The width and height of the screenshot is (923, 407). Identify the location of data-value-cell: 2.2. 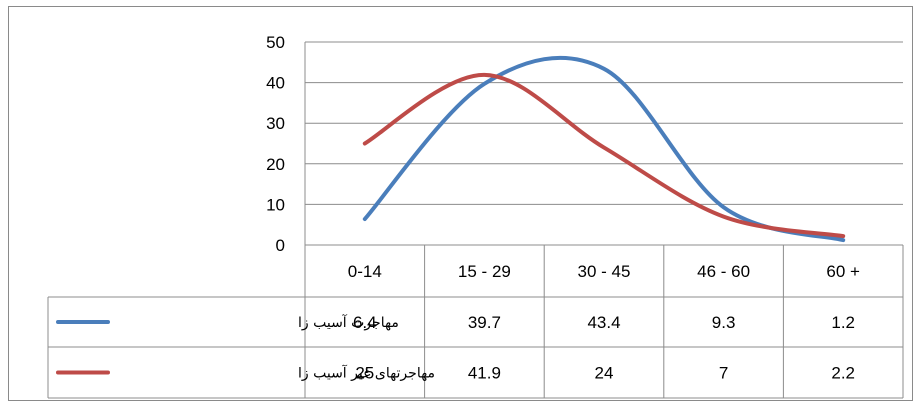
(843, 373).